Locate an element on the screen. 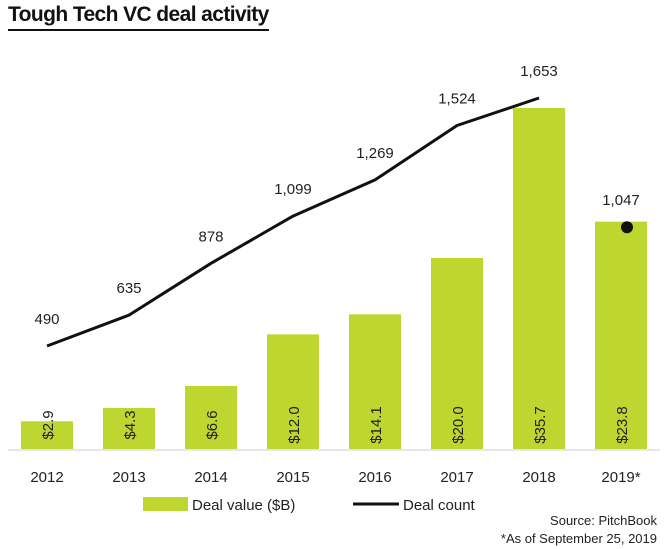  chart-title: Tough Tech VC deal activity is located at coordinates (138, 17).